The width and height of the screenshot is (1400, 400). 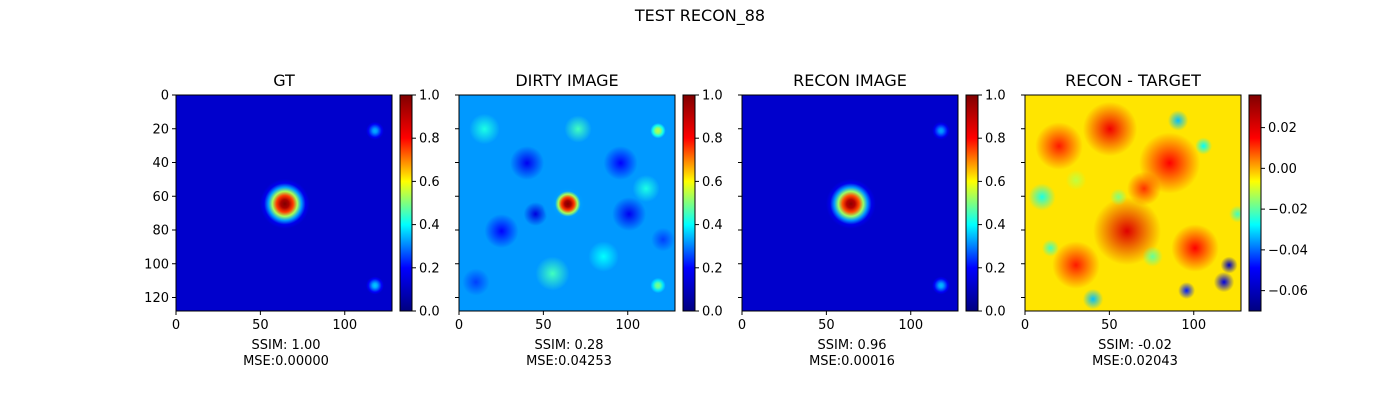 I want to click on metric-caption: MSE:0.00000, so click(x=286, y=361).